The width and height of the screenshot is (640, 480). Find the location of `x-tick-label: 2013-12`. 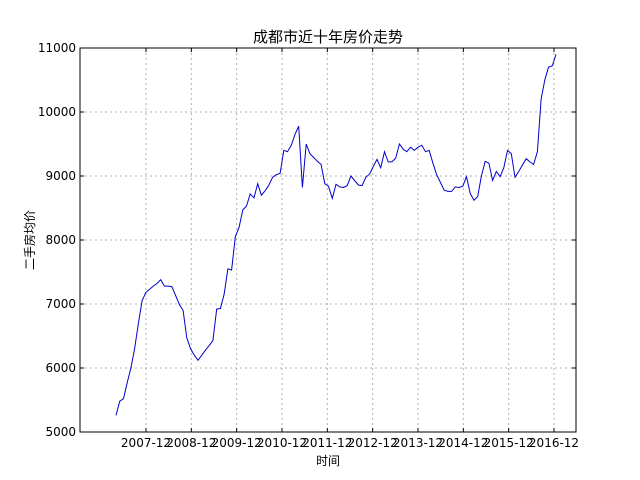

x-tick-label: 2013-12 is located at coordinates (418, 443).